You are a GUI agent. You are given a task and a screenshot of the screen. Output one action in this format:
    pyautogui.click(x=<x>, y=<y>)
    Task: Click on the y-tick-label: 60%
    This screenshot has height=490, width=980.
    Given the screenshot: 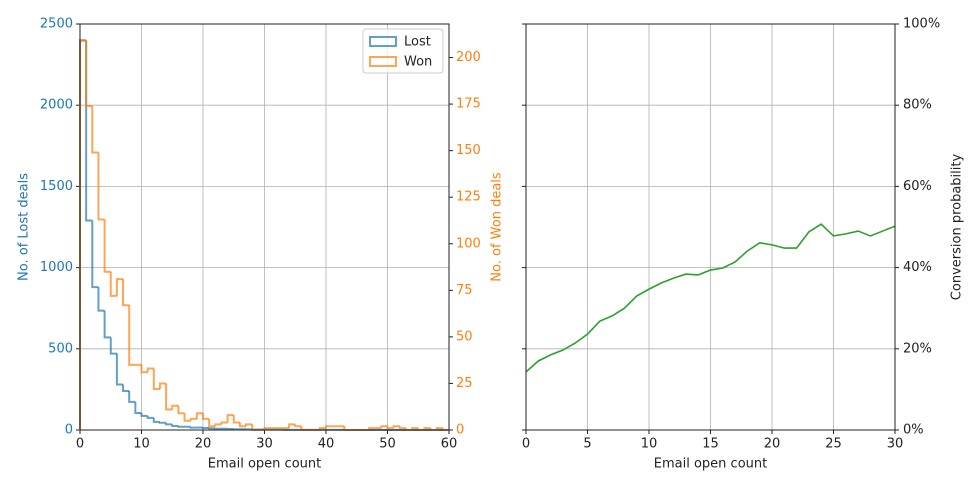 What is the action you would take?
    pyautogui.click(x=917, y=186)
    